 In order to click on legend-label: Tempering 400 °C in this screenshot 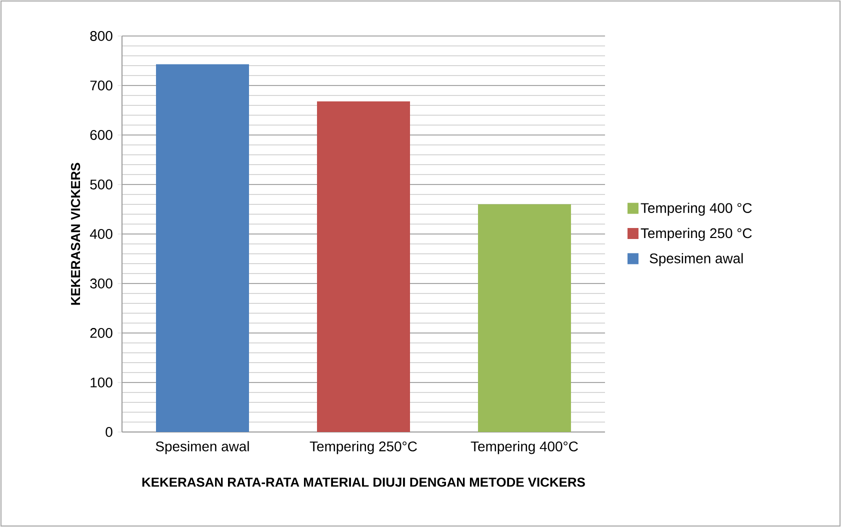, I will do `click(696, 209)`.